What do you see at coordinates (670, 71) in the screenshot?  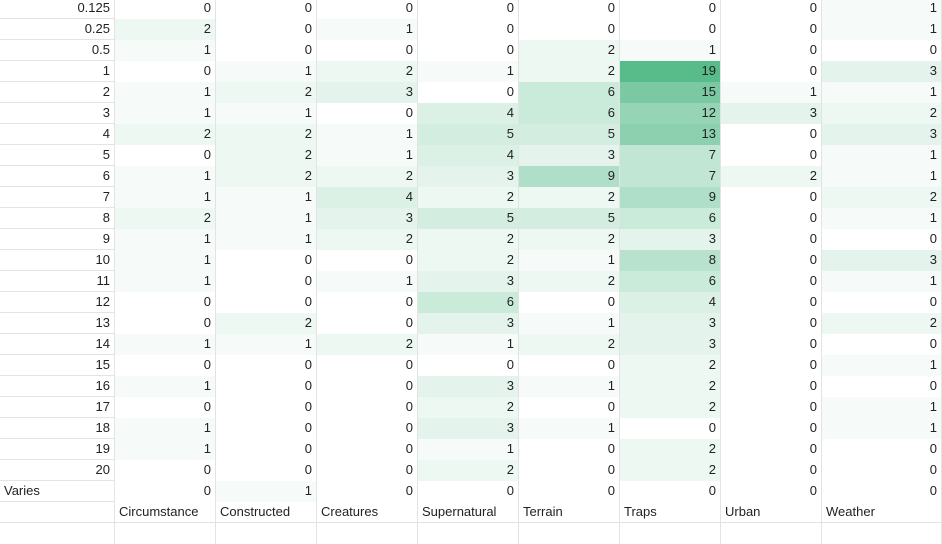 I see `value-cell: 19` at bounding box center [670, 71].